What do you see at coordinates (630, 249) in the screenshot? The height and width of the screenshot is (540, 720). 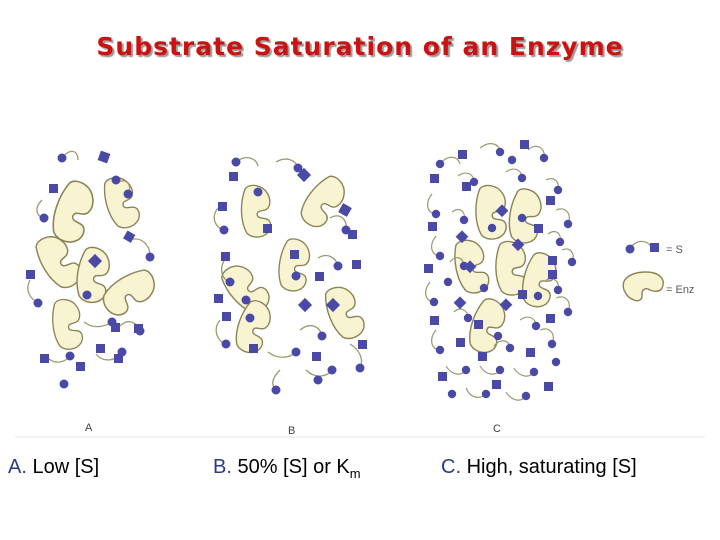 I see `substrate-legend-icon` at bounding box center [630, 249].